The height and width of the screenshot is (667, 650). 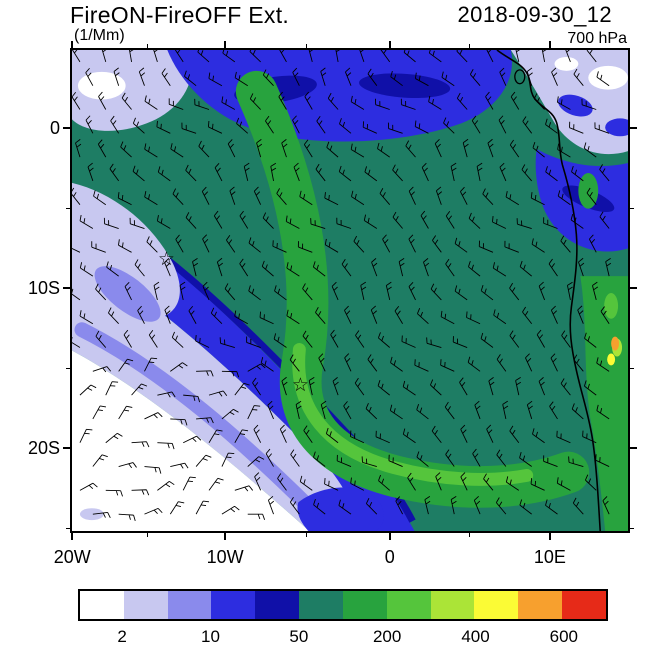 What do you see at coordinates (549, 557) in the screenshot?
I see `lon-tick-label: 10E` at bounding box center [549, 557].